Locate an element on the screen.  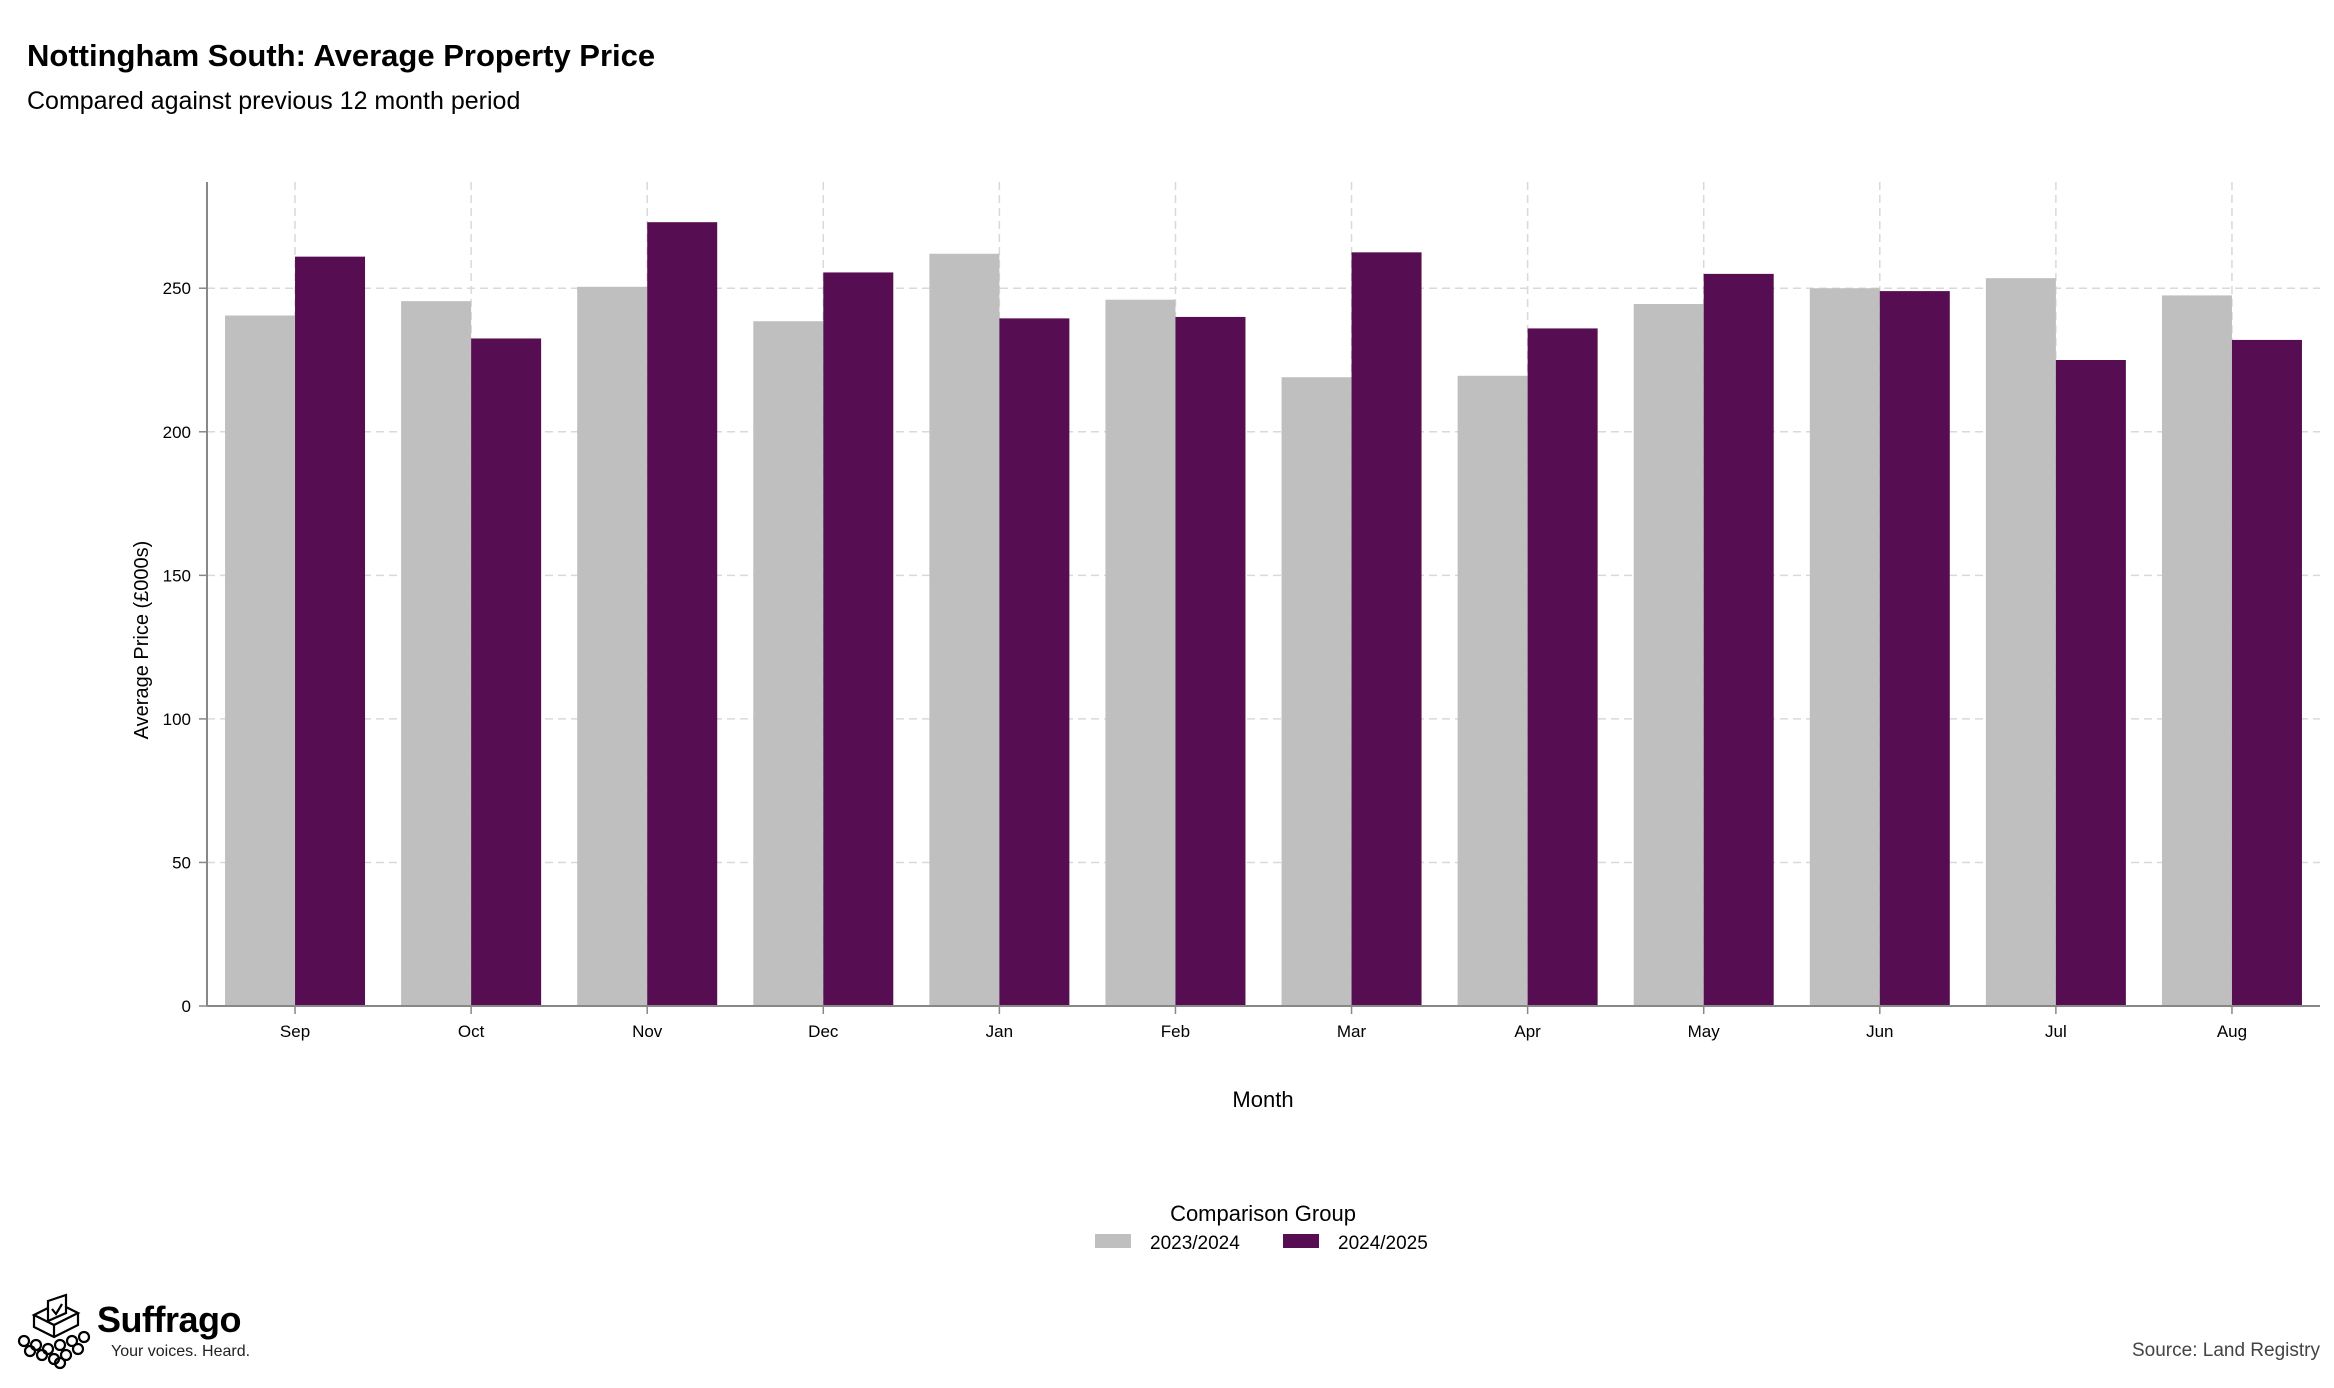
x-axis-label: Month is located at coordinates (1262, 1099).